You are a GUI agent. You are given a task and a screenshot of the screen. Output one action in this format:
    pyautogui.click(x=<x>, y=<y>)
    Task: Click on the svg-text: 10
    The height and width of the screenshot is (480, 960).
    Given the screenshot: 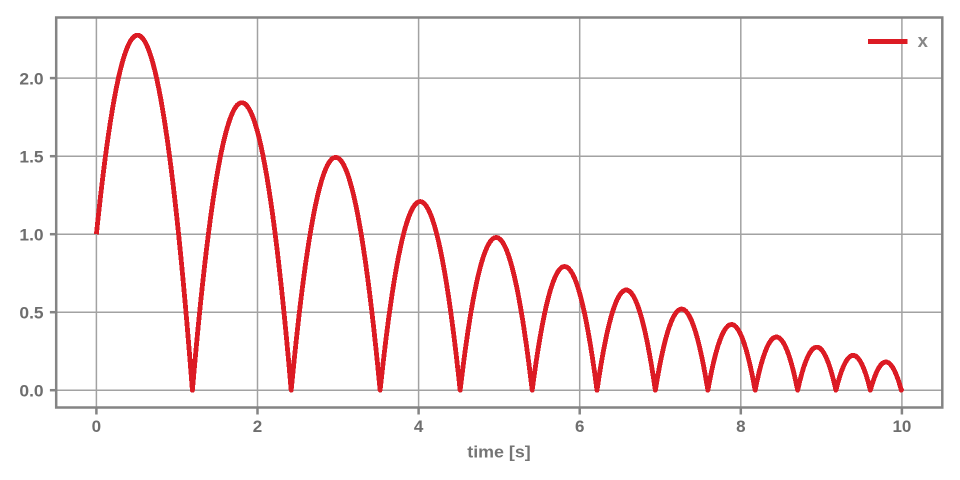 What is the action you would take?
    pyautogui.click(x=901, y=426)
    